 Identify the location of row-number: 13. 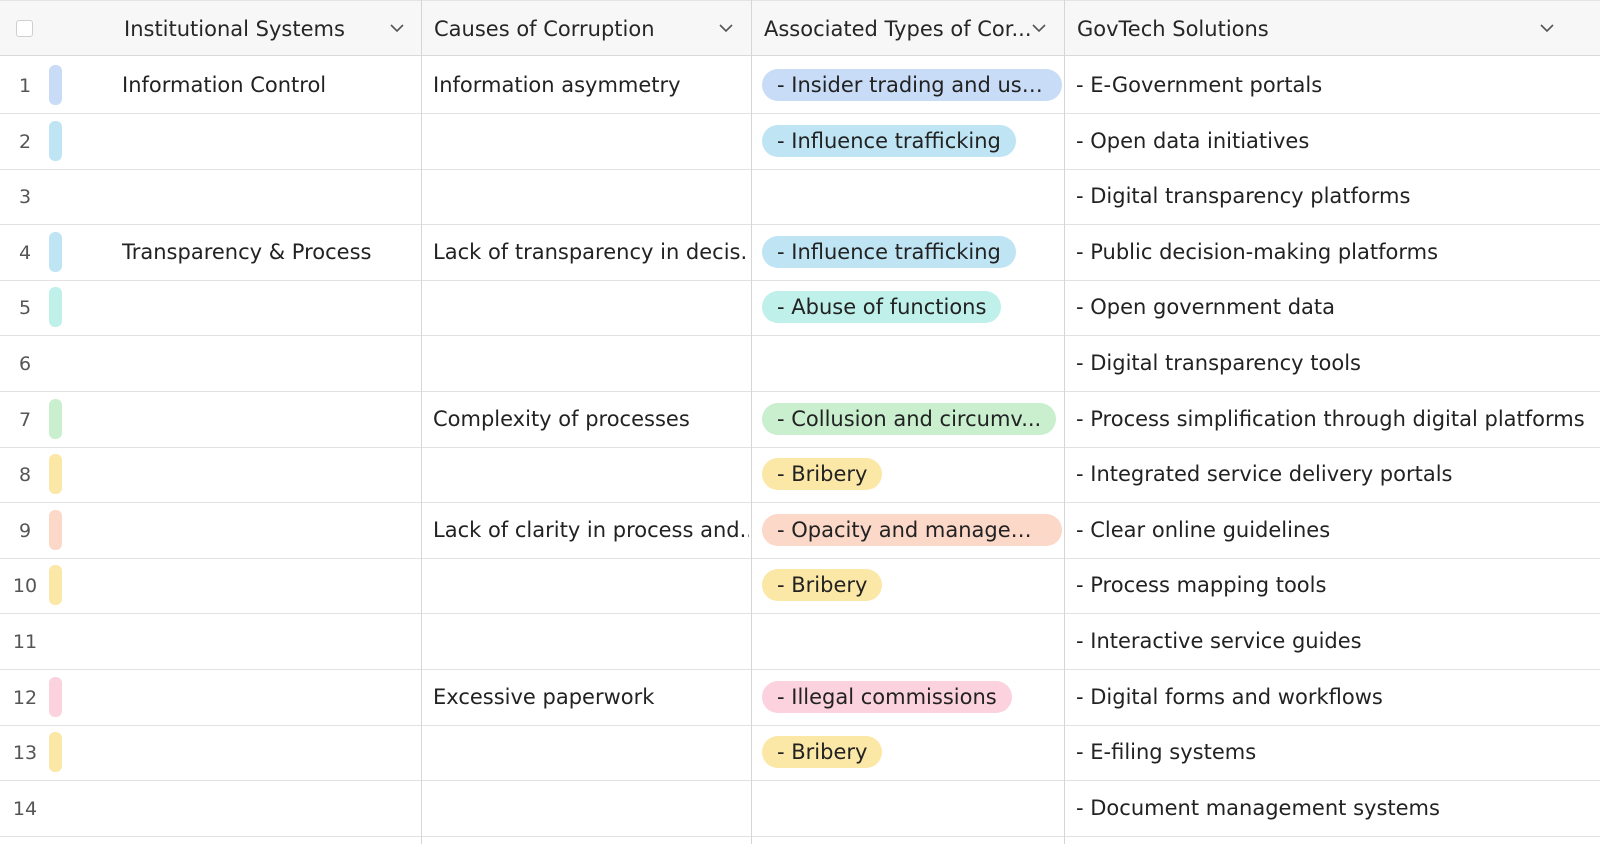
(25, 753).